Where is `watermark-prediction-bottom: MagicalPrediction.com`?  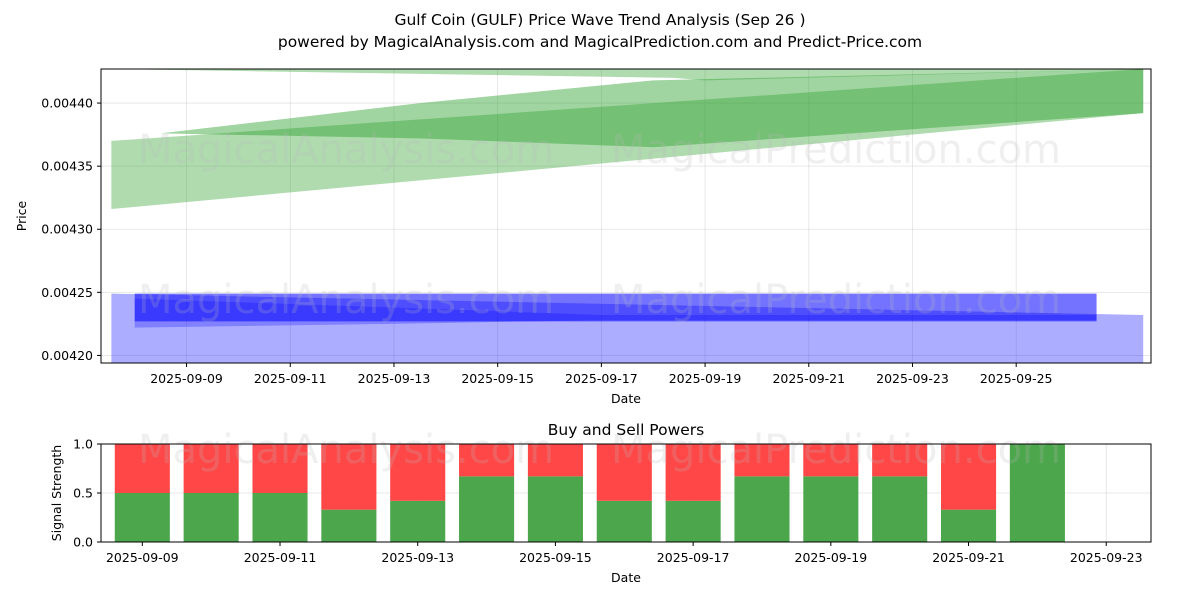 watermark-prediction-bottom: MagicalPrediction.com is located at coordinates (836, 450).